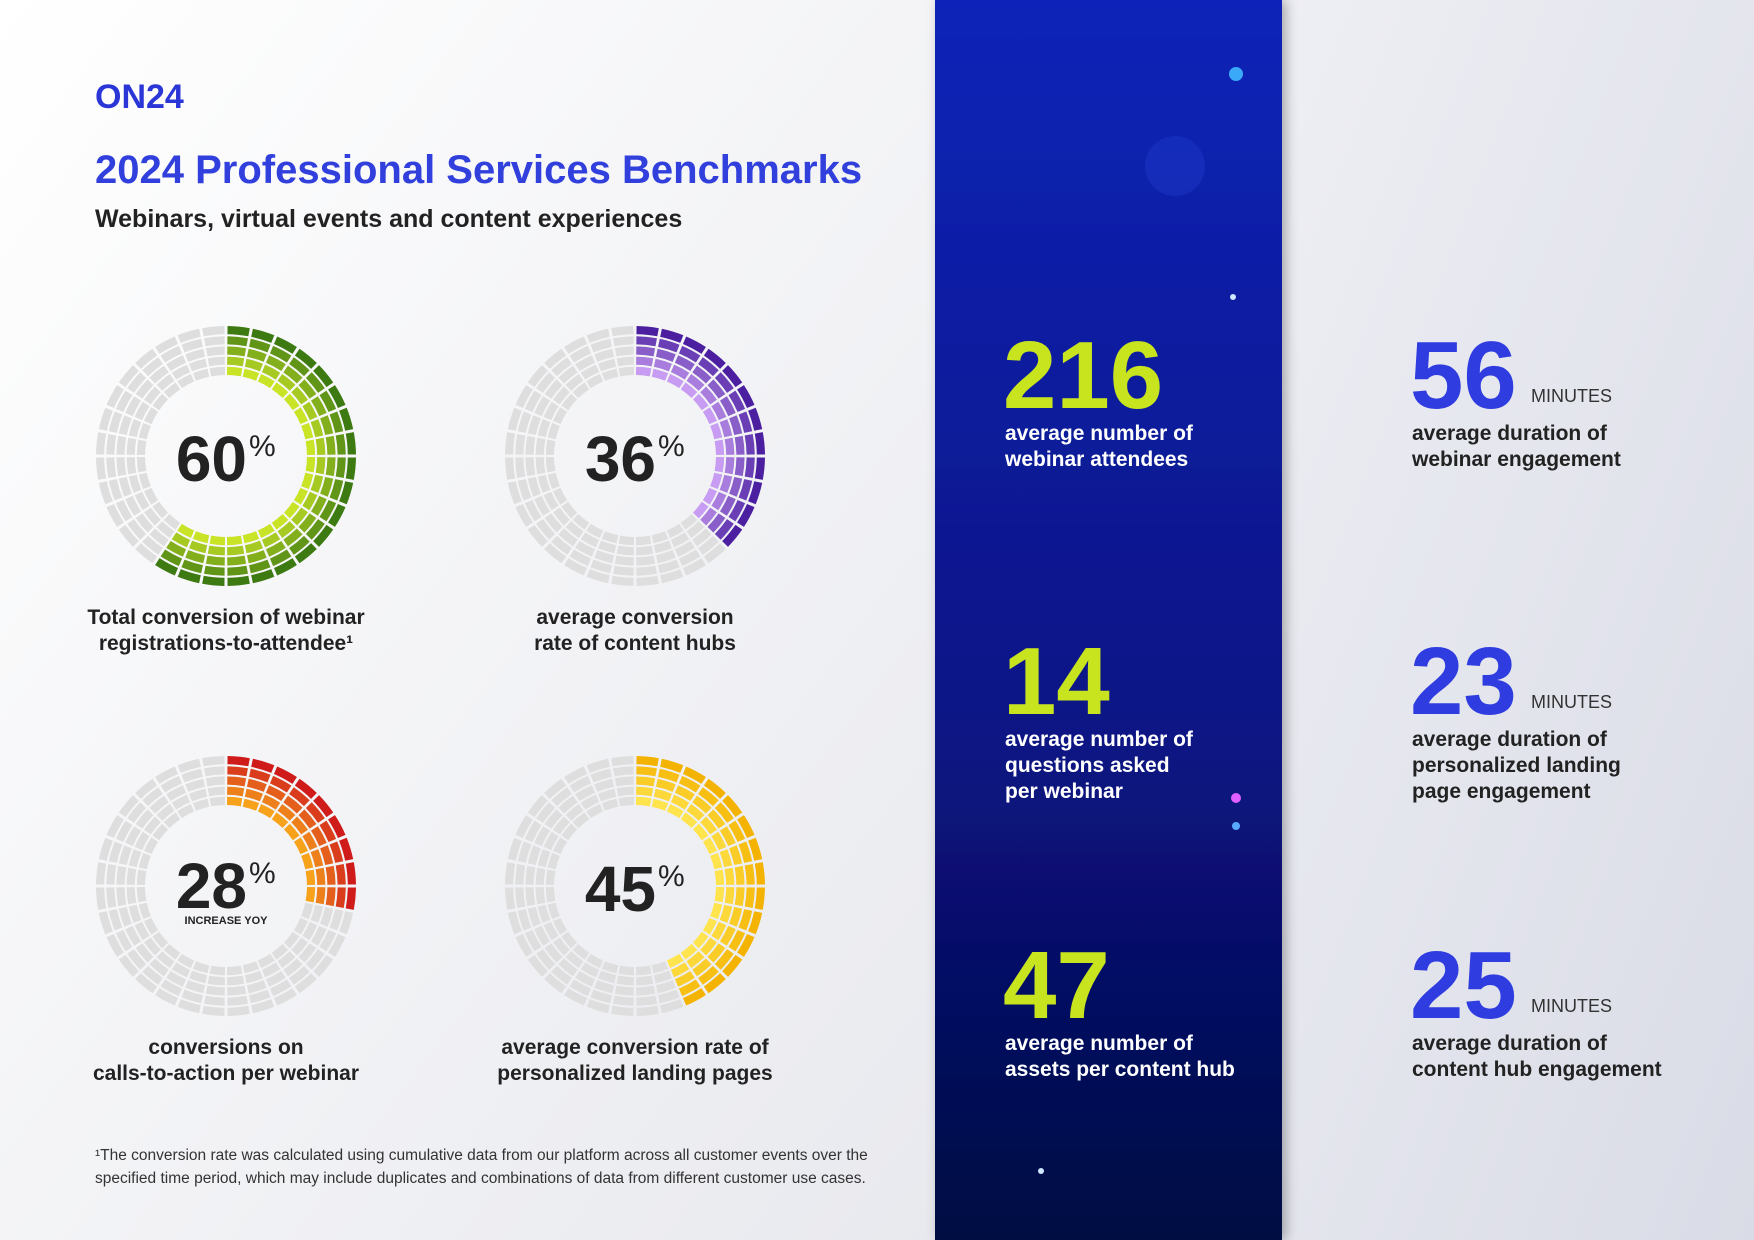 The image size is (1754, 1240). Describe the element at coordinates (634, 1073) in the screenshot. I see `gauge-caption: personalized landing pages` at that location.